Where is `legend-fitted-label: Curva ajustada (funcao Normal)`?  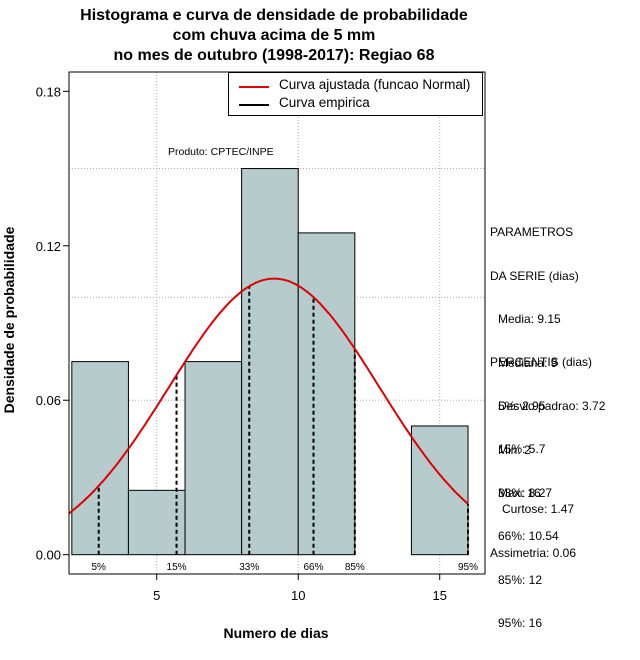
legend-fitted-label: Curva ajustada (funcao Normal) is located at coordinates (375, 84).